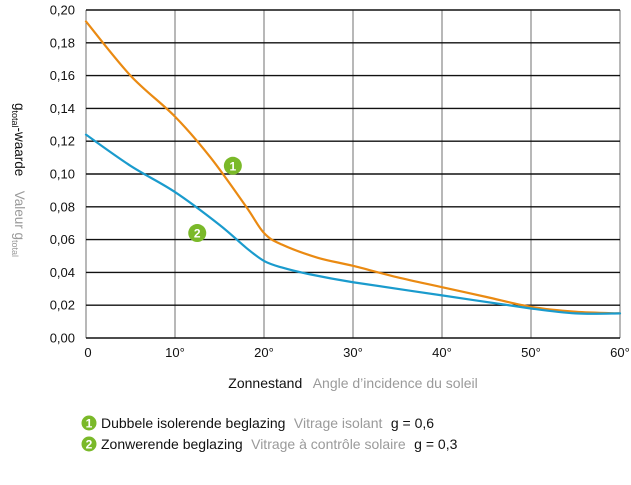  What do you see at coordinates (19, 152) in the screenshot?
I see `y-axis-label-main-rest: -waarde` at bounding box center [19, 152].